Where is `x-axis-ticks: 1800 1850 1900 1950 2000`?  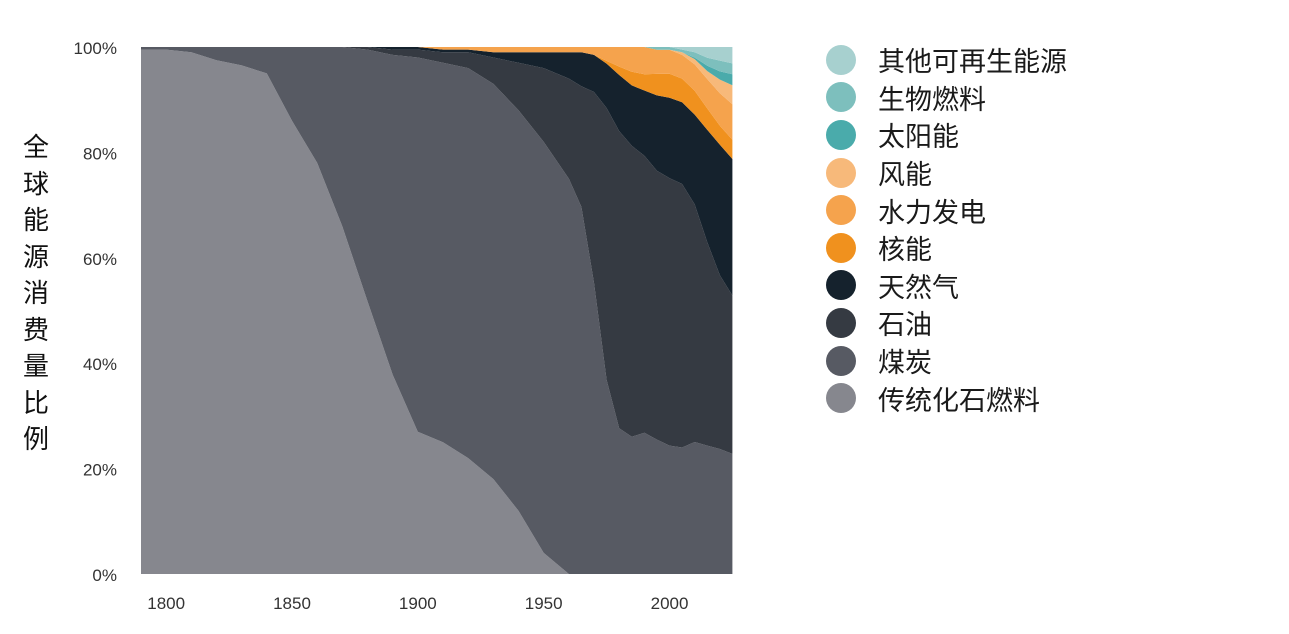 x-axis-ticks: 1800 1850 1900 1950 2000 is located at coordinates (417, 603).